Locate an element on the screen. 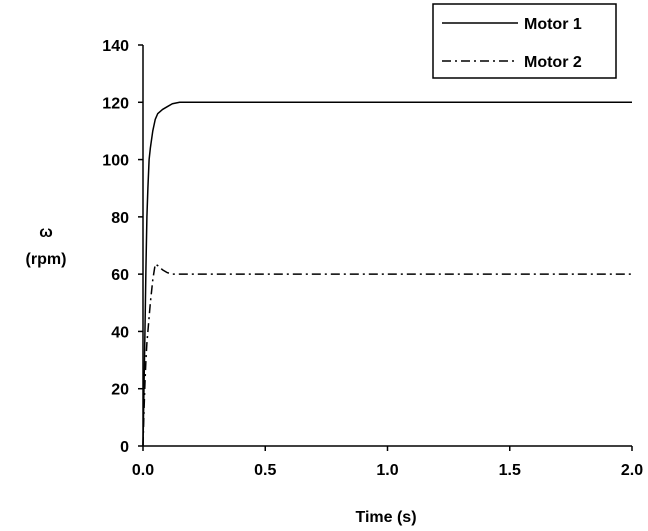  x-axis-title: Time (s) is located at coordinates (385, 517).